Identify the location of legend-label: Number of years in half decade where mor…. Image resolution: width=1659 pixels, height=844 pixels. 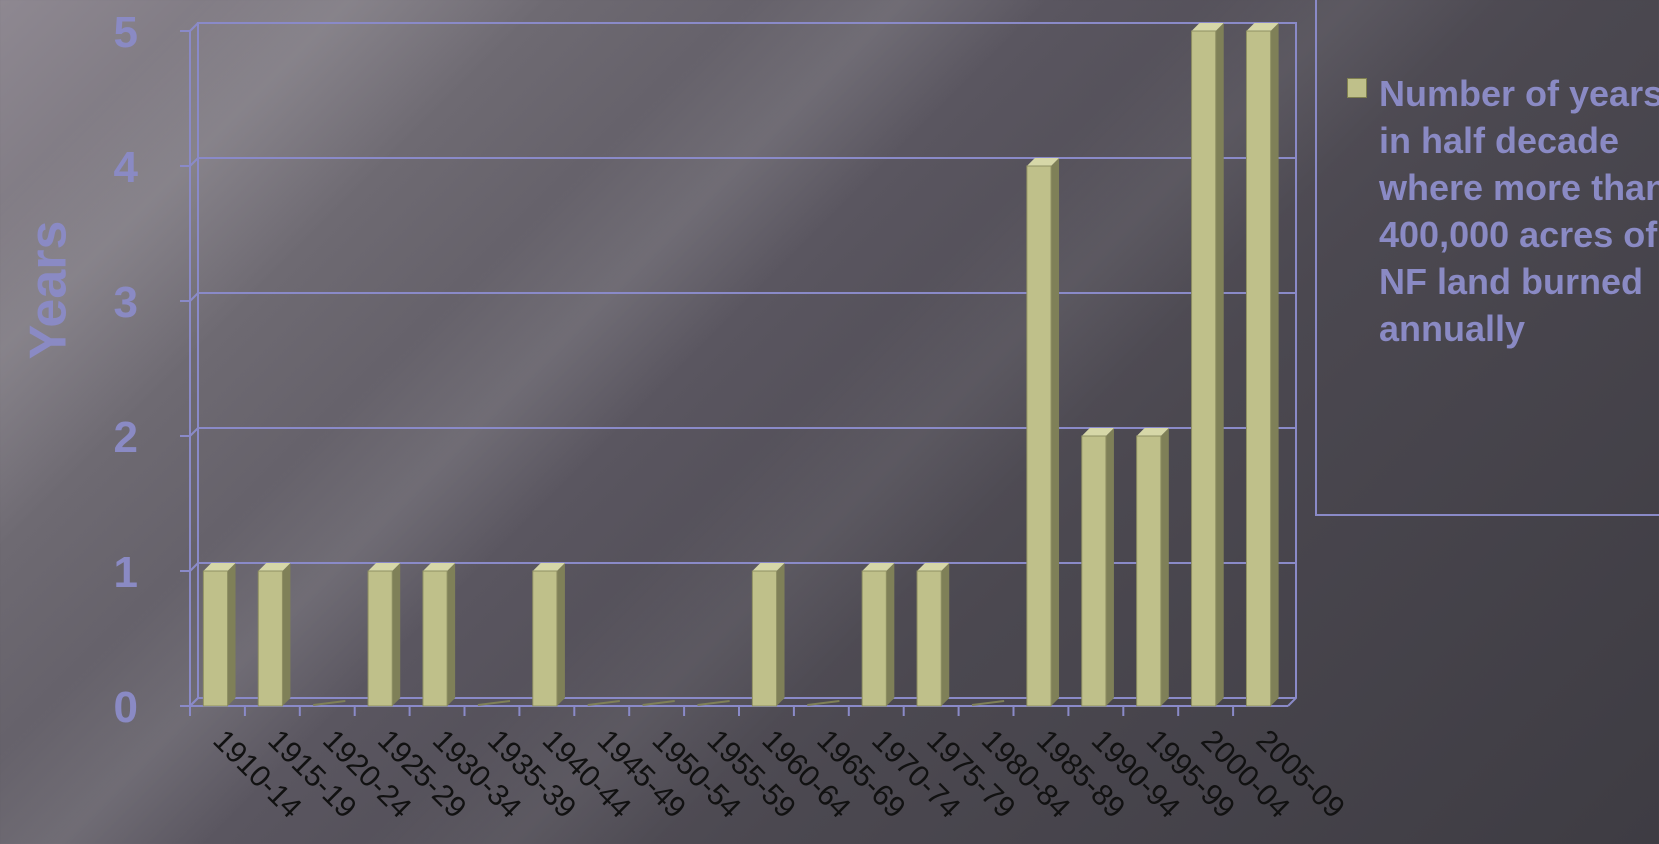
(1519, 211).